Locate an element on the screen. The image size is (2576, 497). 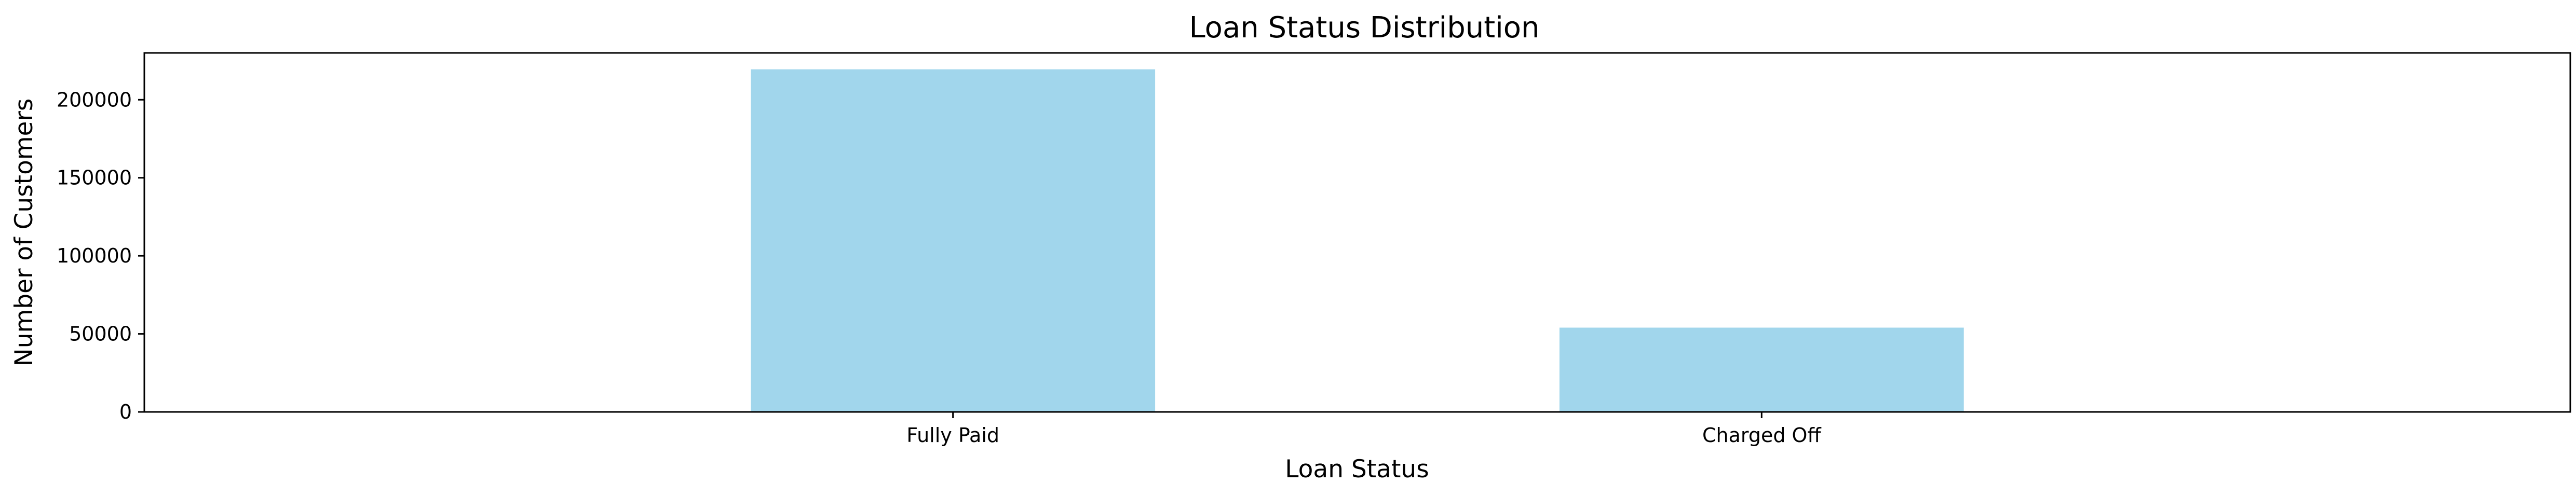
bar-fully-paid is located at coordinates (953, 240).